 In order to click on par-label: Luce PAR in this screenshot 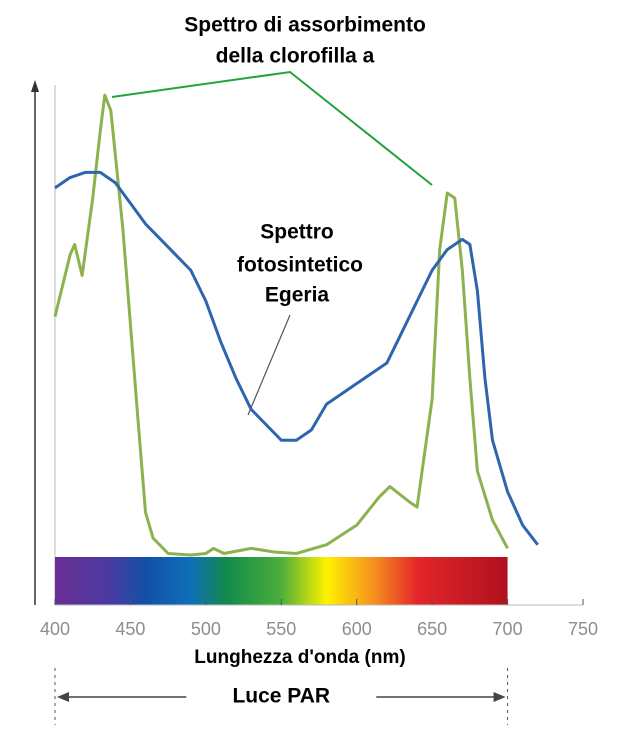, I will do `click(281, 696)`.